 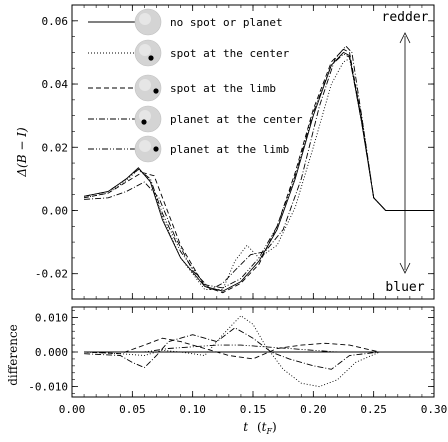 I want to click on main-ytick-label: 0.04, so click(x=55, y=84).